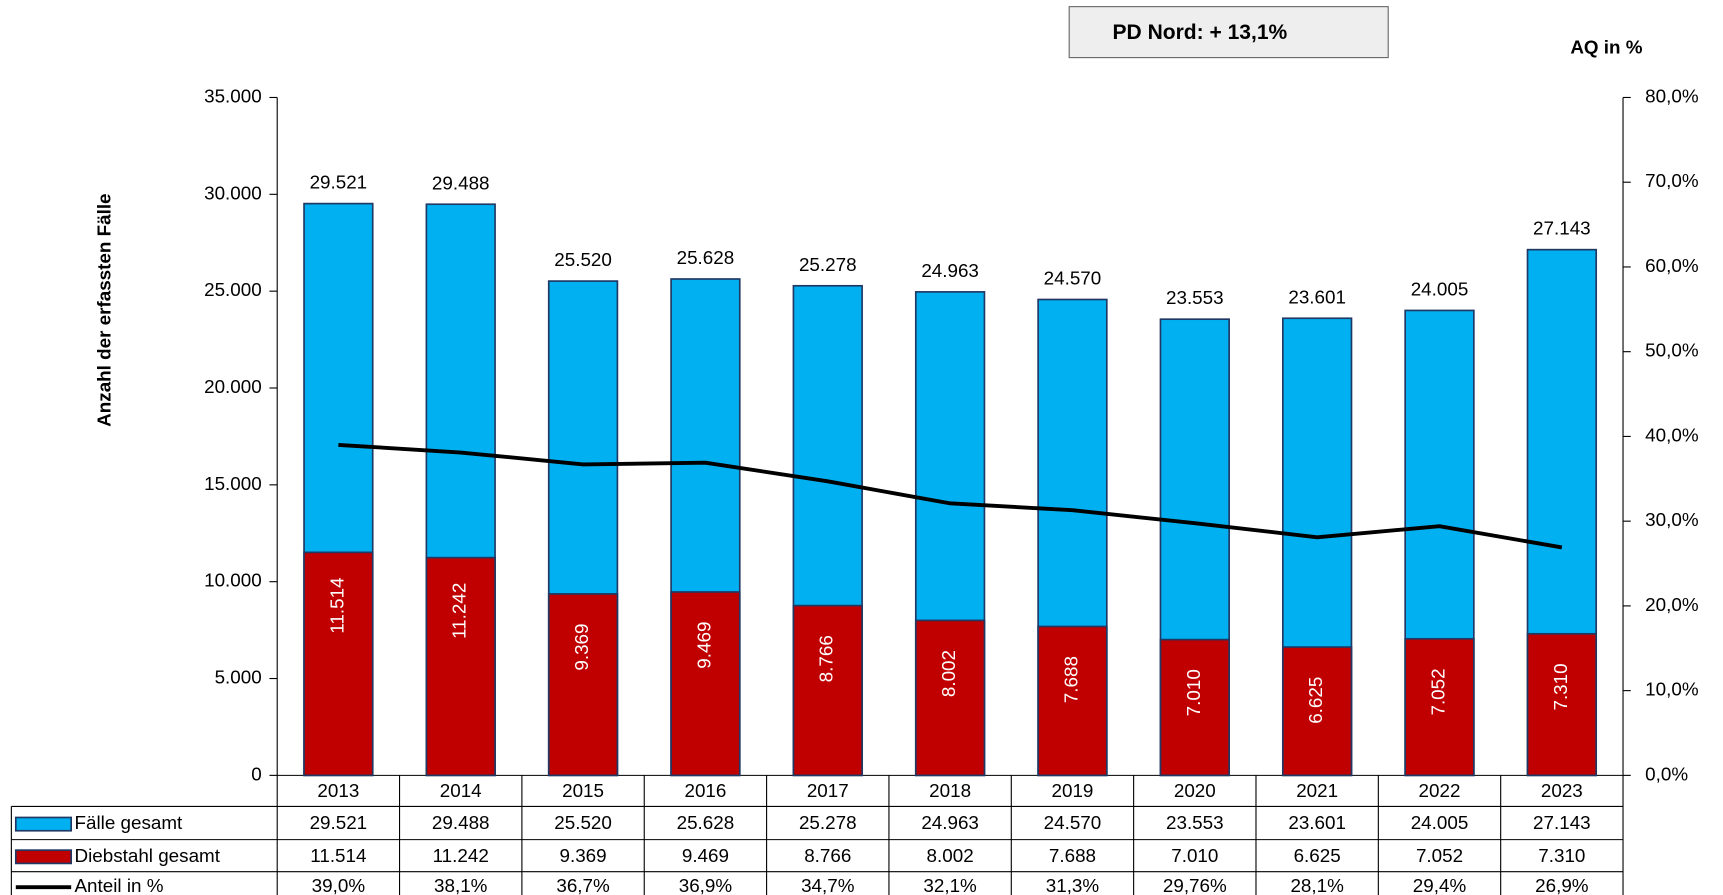 The image size is (1723, 895). I want to click on data-label: 7.010, so click(1193, 692).